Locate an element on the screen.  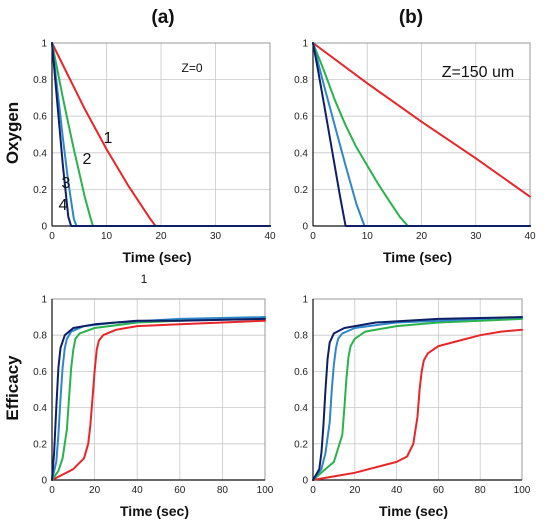
plot-frame is located at coordinates (417, 389).